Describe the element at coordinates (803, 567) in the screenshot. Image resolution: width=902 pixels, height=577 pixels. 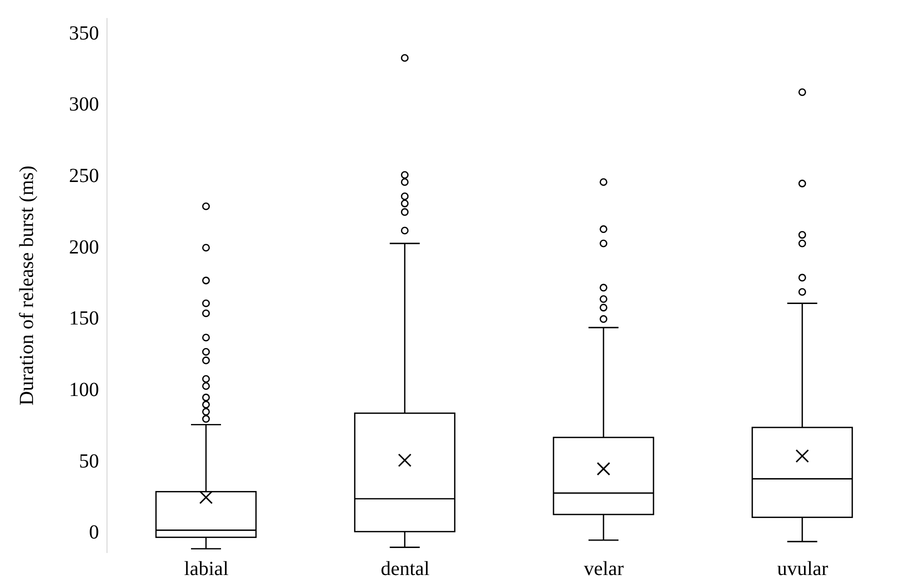
I see `x-tick-label: uvular` at that location.